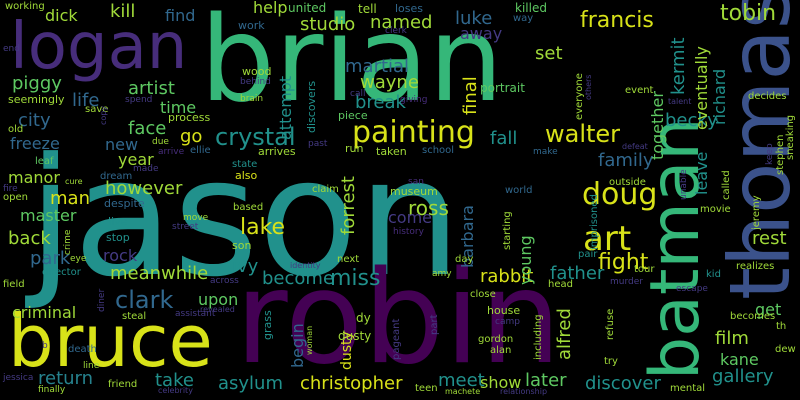 The width and height of the screenshot is (800, 400). I want to click on word-also: also, so click(246, 175).